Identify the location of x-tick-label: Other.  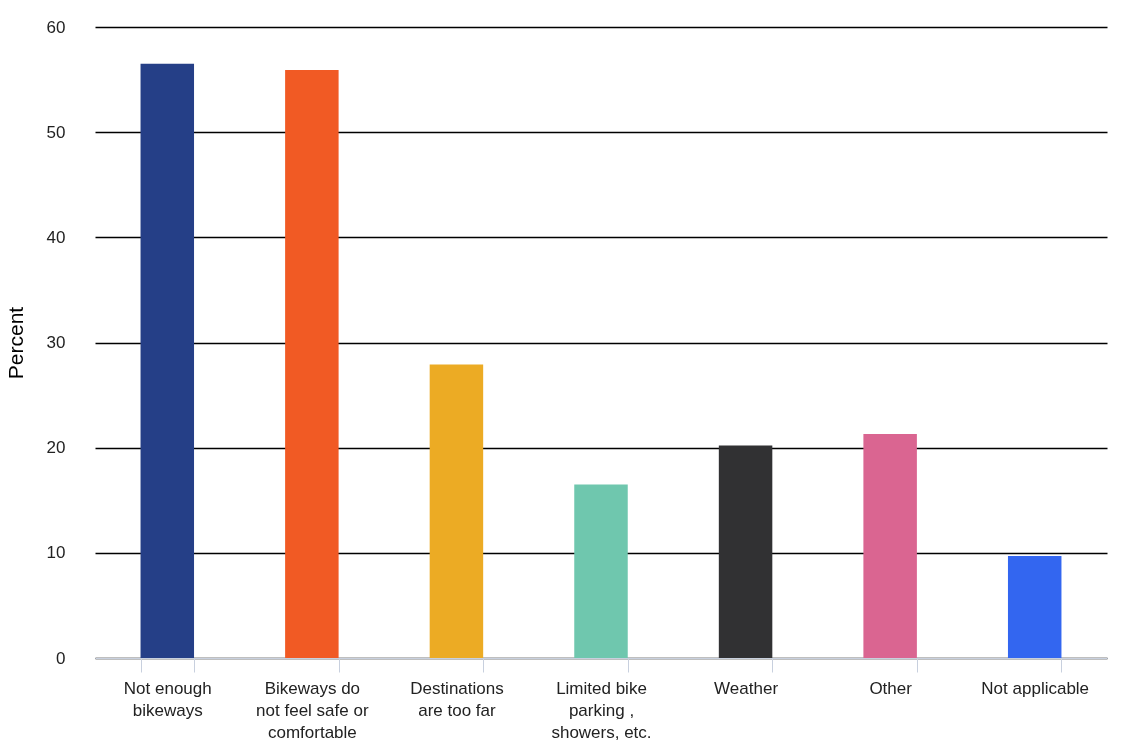
(891, 688).